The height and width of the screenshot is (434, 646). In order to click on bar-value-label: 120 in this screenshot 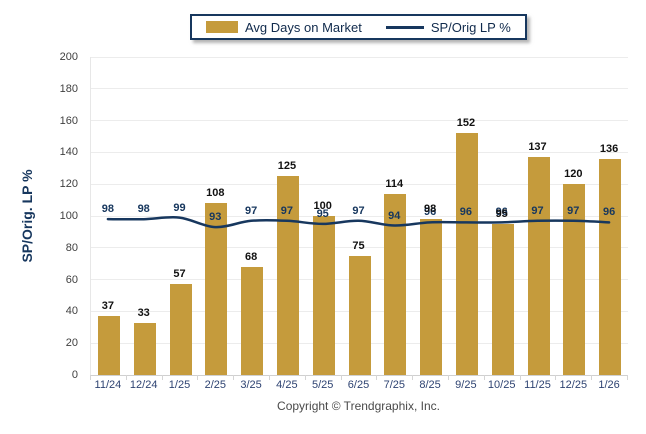, I will do `click(573, 174)`.